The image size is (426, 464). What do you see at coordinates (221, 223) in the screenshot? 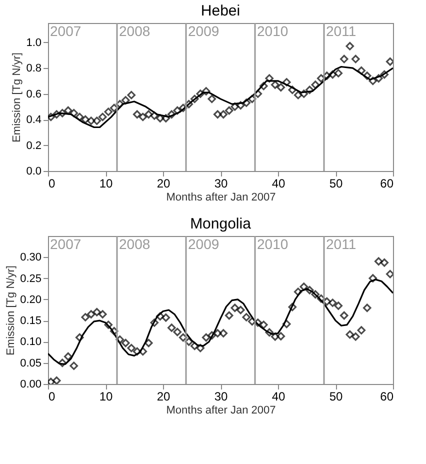
I see `chart-title: Mongolia` at bounding box center [221, 223].